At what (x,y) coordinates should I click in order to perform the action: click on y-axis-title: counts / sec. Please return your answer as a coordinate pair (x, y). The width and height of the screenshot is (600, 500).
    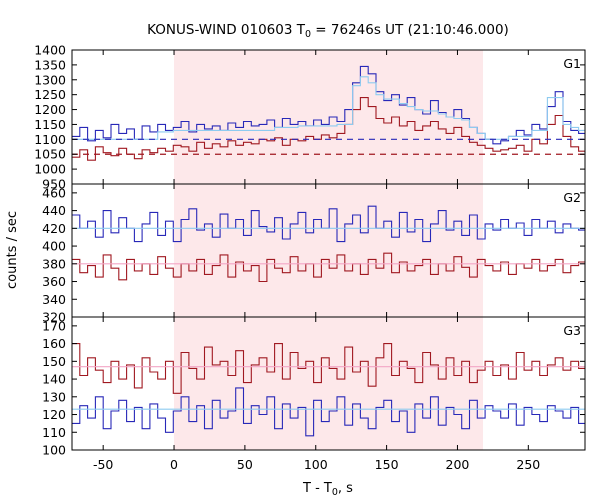
    Looking at the image, I should click on (12, 250).